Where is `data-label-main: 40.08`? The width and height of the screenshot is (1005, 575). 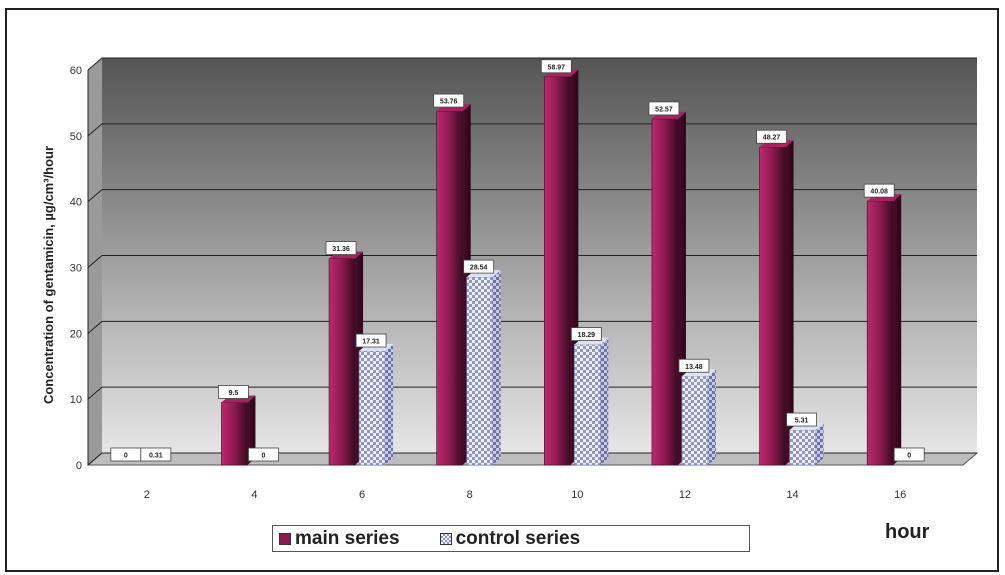 data-label-main: 40.08 is located at coordinates (879, 190).